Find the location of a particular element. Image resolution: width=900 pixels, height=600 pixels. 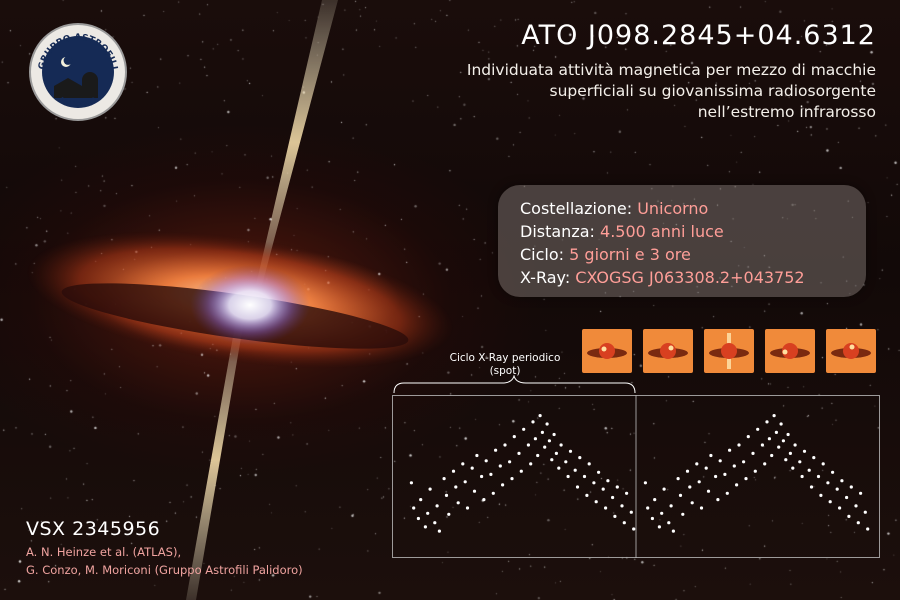

info-value: 5 giorni e 3 ore is located at coordinates (630, 254).